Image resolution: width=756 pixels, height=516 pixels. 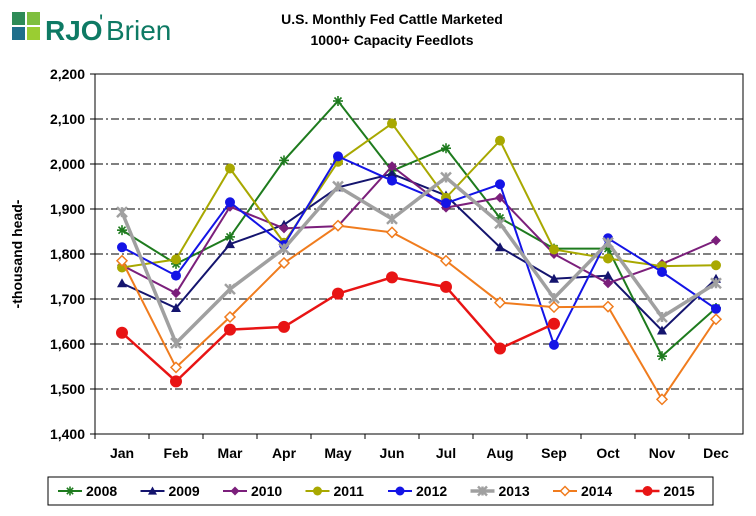 I want to click on legend-label: 2015, so click(x=679, y=491).